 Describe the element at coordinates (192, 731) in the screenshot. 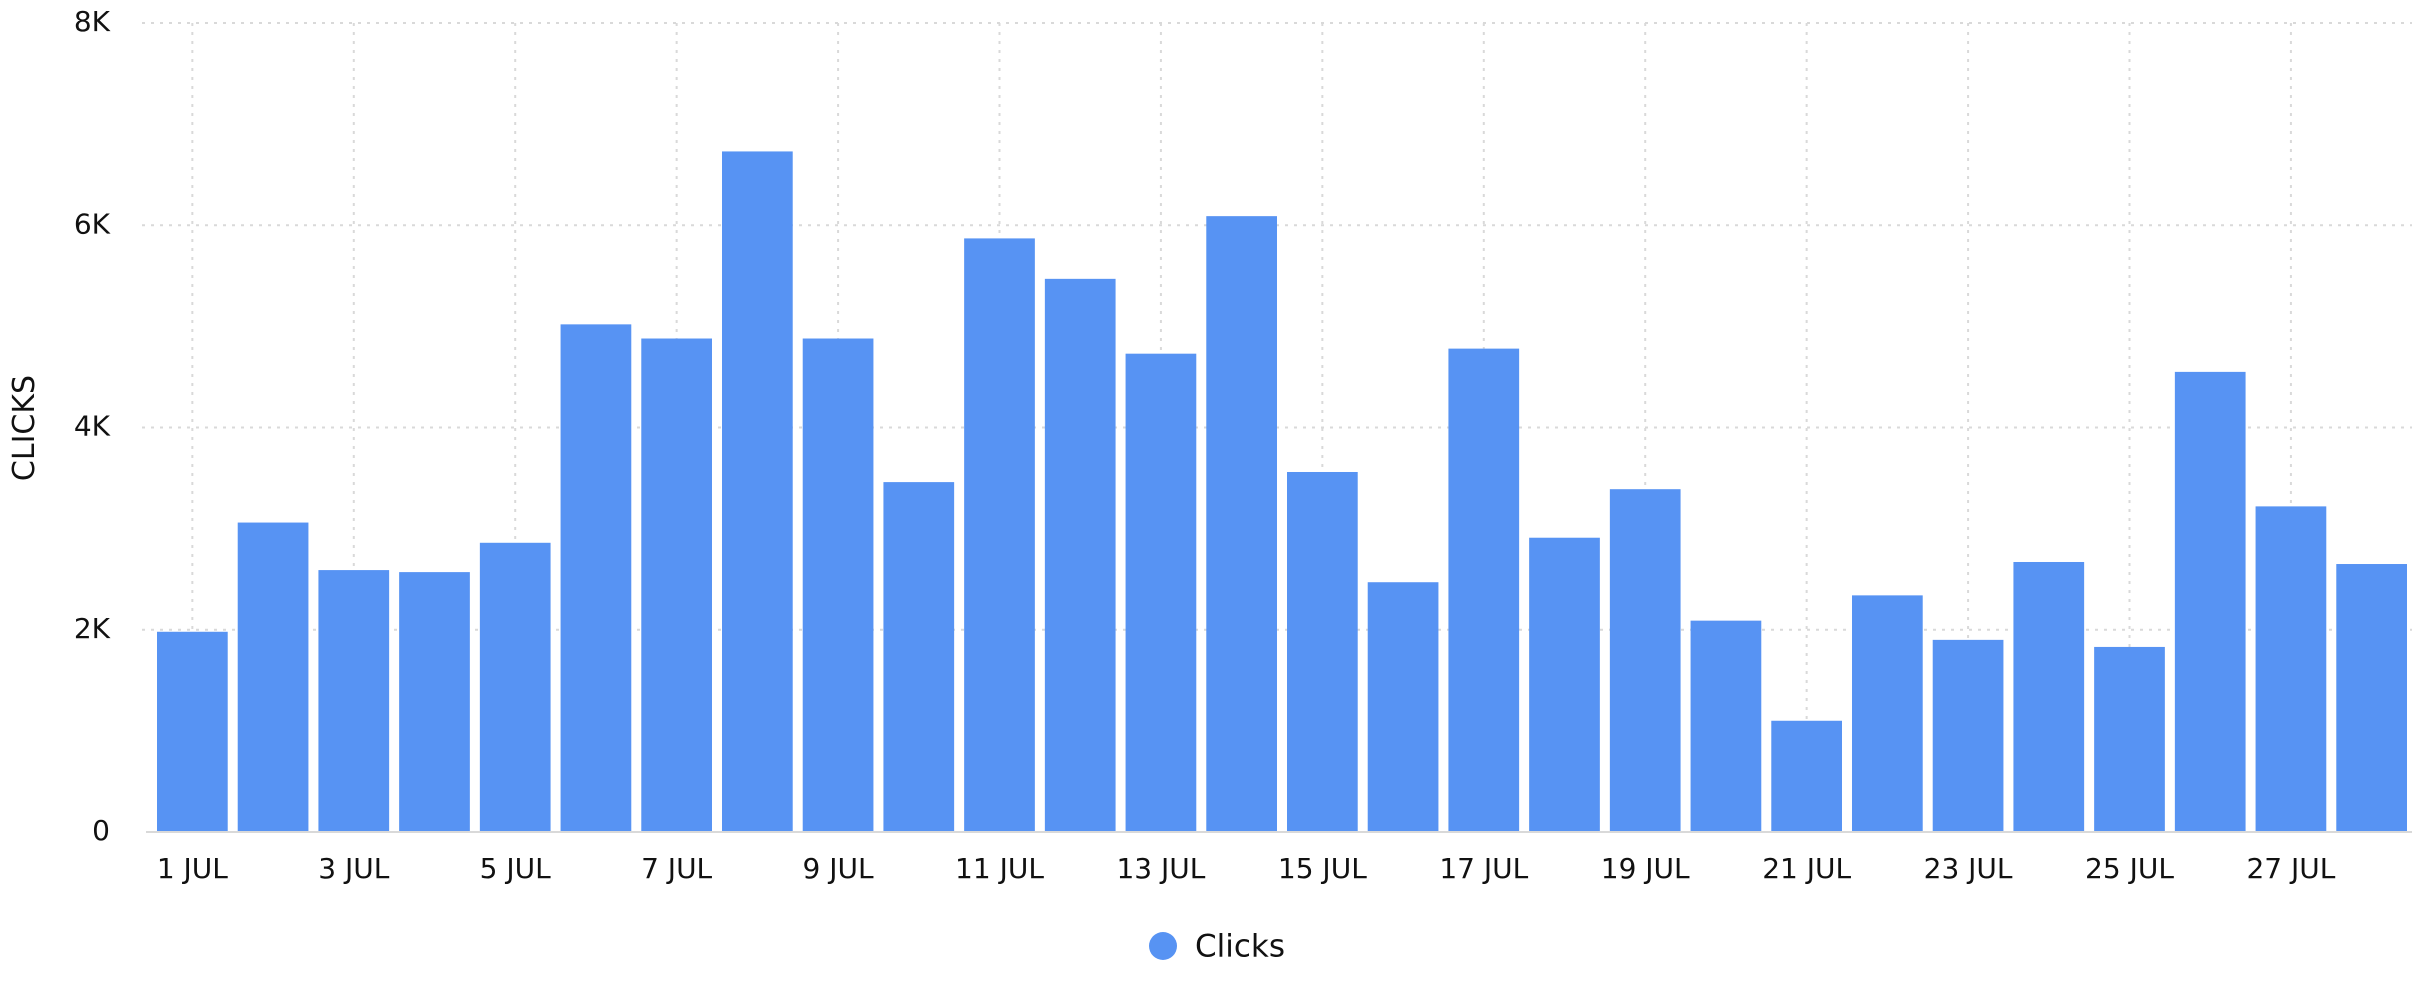

I see `bar-1-jul` at that location.